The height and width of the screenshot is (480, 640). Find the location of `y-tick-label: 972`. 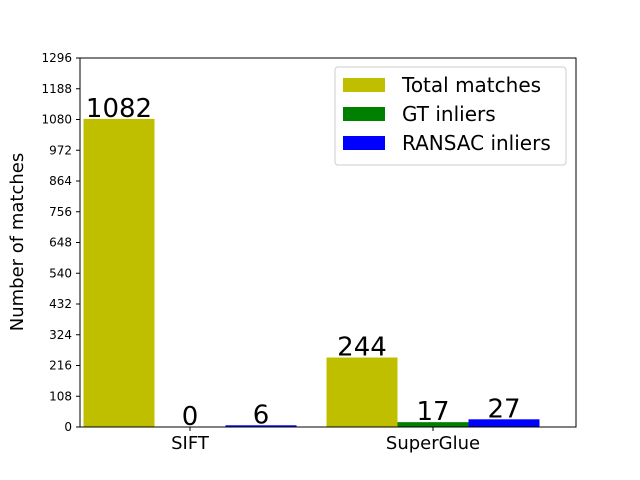

y-tick-label: 972 is located at coordinates (60, 150).